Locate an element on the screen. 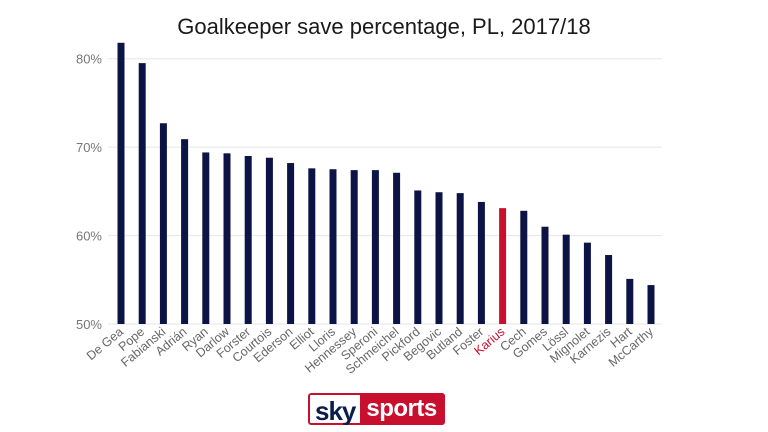  bar-speroni is located at coordinates (375, 247).